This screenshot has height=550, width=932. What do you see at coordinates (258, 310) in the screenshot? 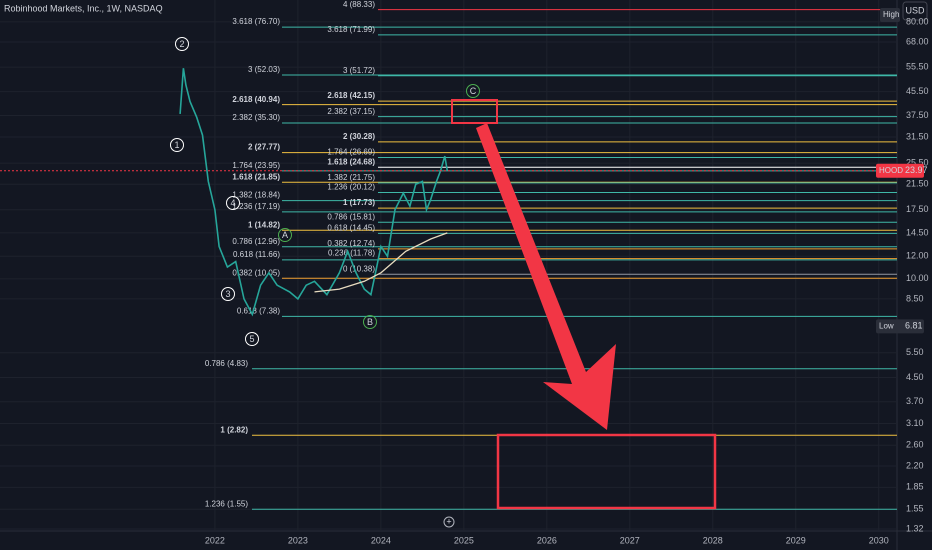
I see `fib-label: 0.618 (7.38)` at bounding box center [258, 310].